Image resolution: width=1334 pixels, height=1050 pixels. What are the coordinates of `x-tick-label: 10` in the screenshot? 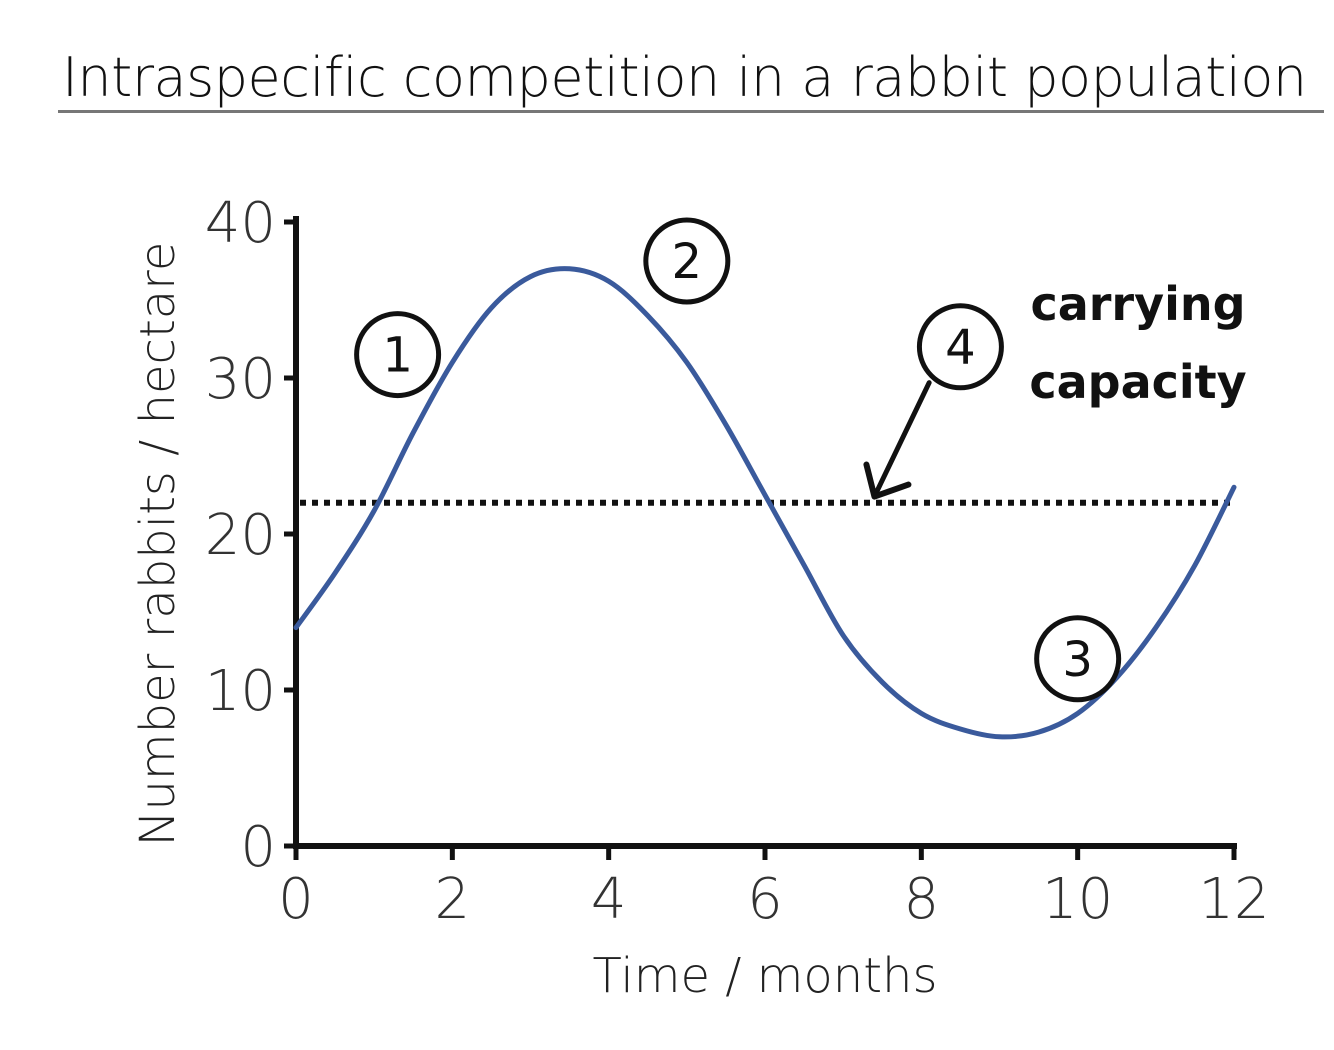 It's located at (1077, 899).